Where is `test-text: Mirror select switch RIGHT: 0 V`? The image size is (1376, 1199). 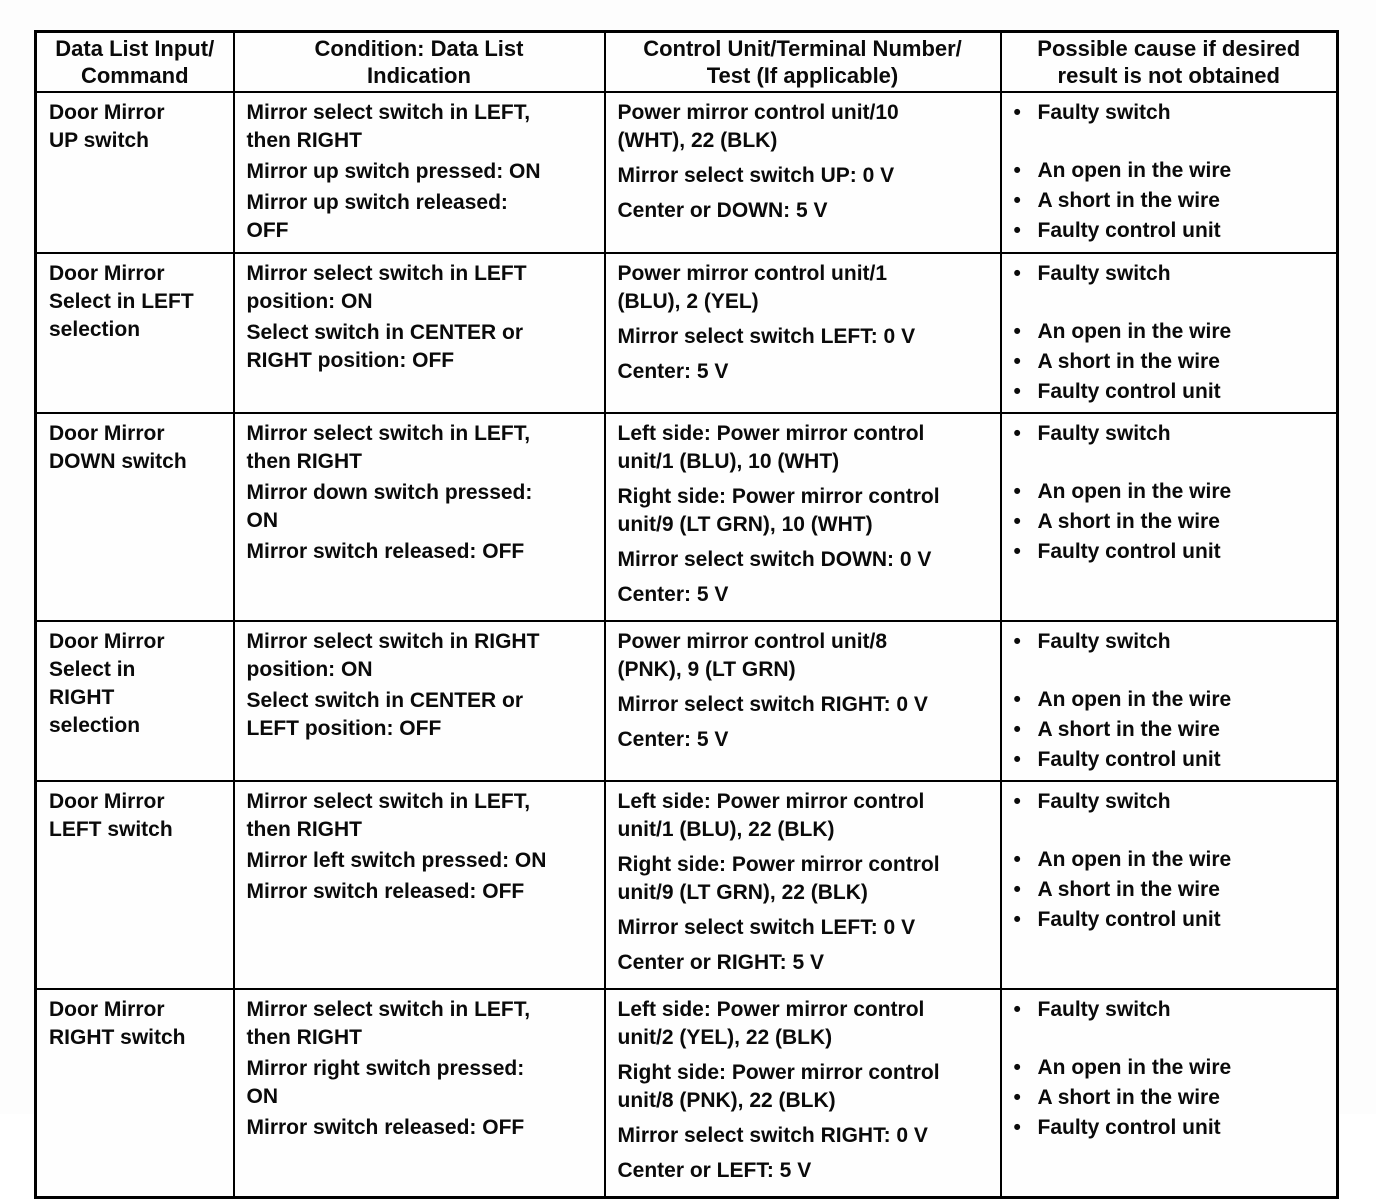 test-text: Mirror select switch RIGHT: 0 V is located at coordinates (772, 704).